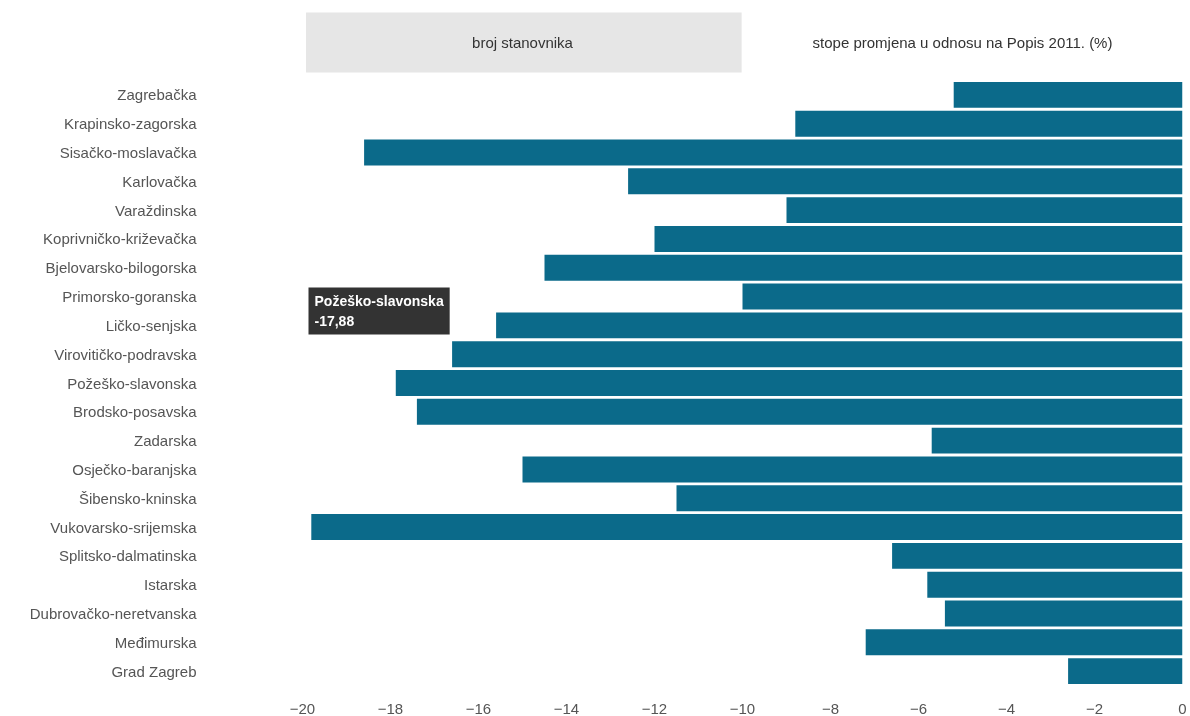 The width and height of the screenshot is (1190, 716). What do you see at coordinates (1094, 707) in the screenshot?
I see `x-tick-label: −2` at bounding box center [1094, 707].